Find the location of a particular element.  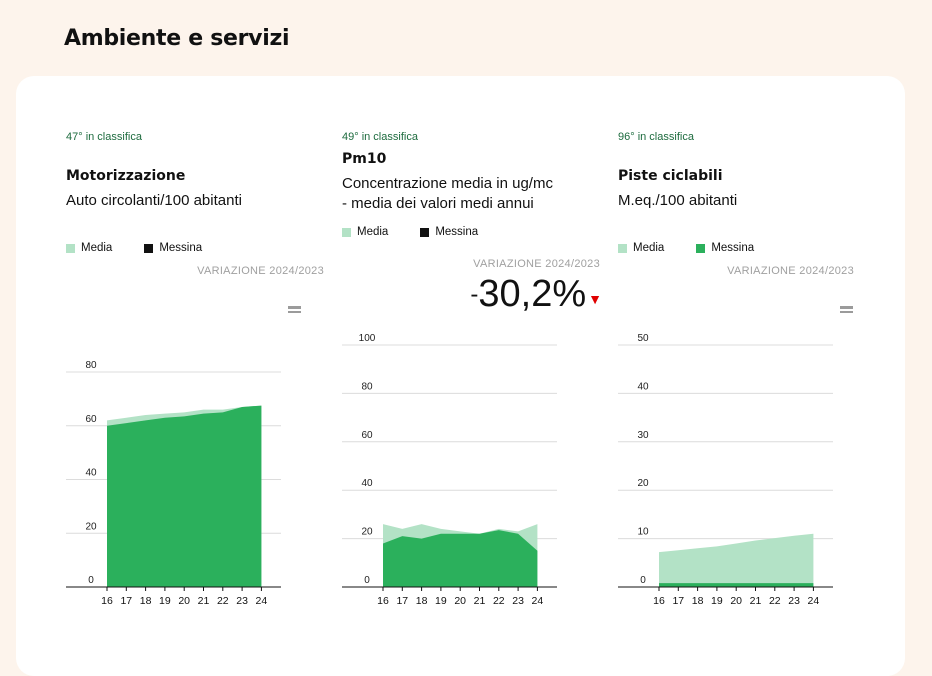

area-media is located at coordinates (736, 560).